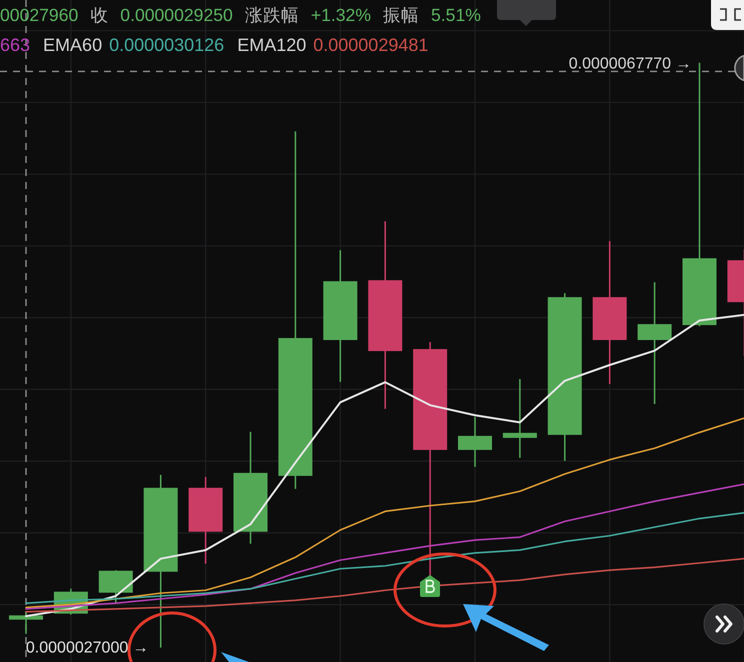 The image size is (744, 662). Describe the element at coordinates (400, 15) in the screenshot. I see `annotation: 振幅` at that location.